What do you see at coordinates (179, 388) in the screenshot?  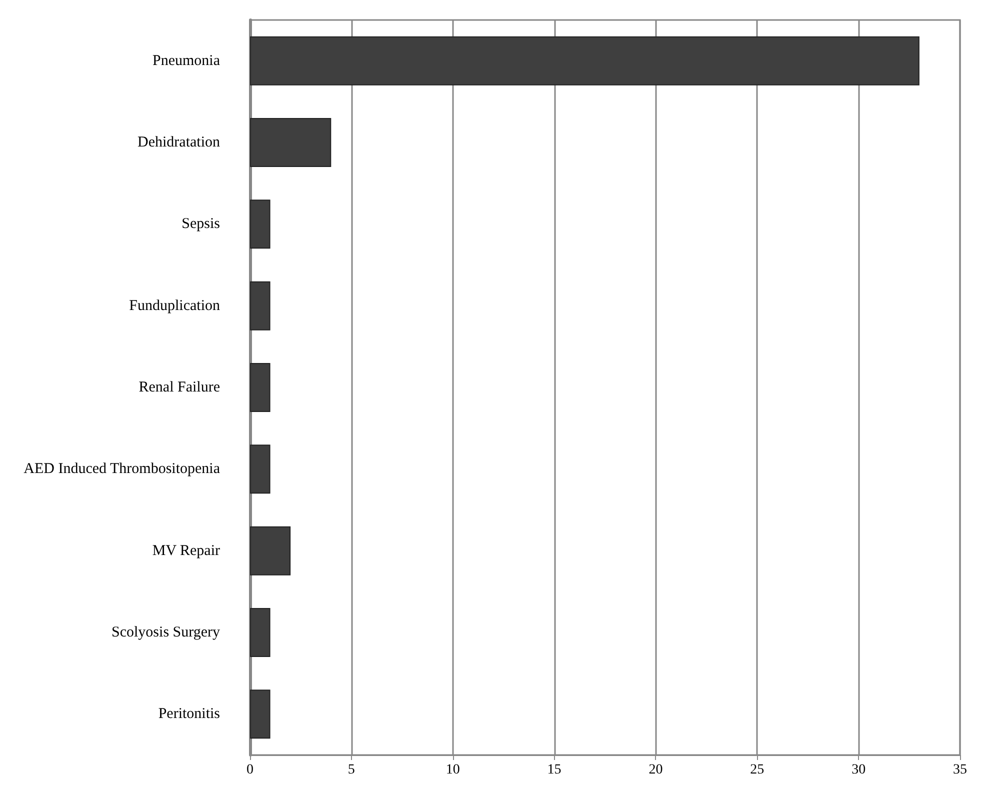 I see `y-tick-label: Renal Failure` at bounding box center [179, 388].